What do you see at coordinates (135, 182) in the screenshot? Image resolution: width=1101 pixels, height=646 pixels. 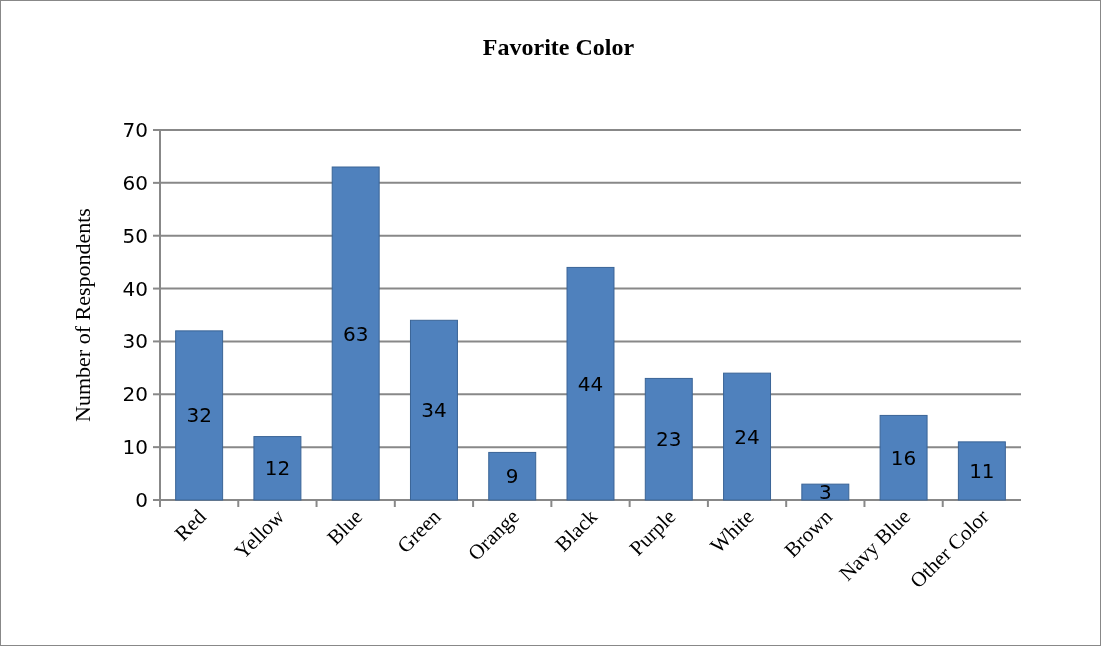 I see `y-tick-label: 60` at bounding box center [135, 182].